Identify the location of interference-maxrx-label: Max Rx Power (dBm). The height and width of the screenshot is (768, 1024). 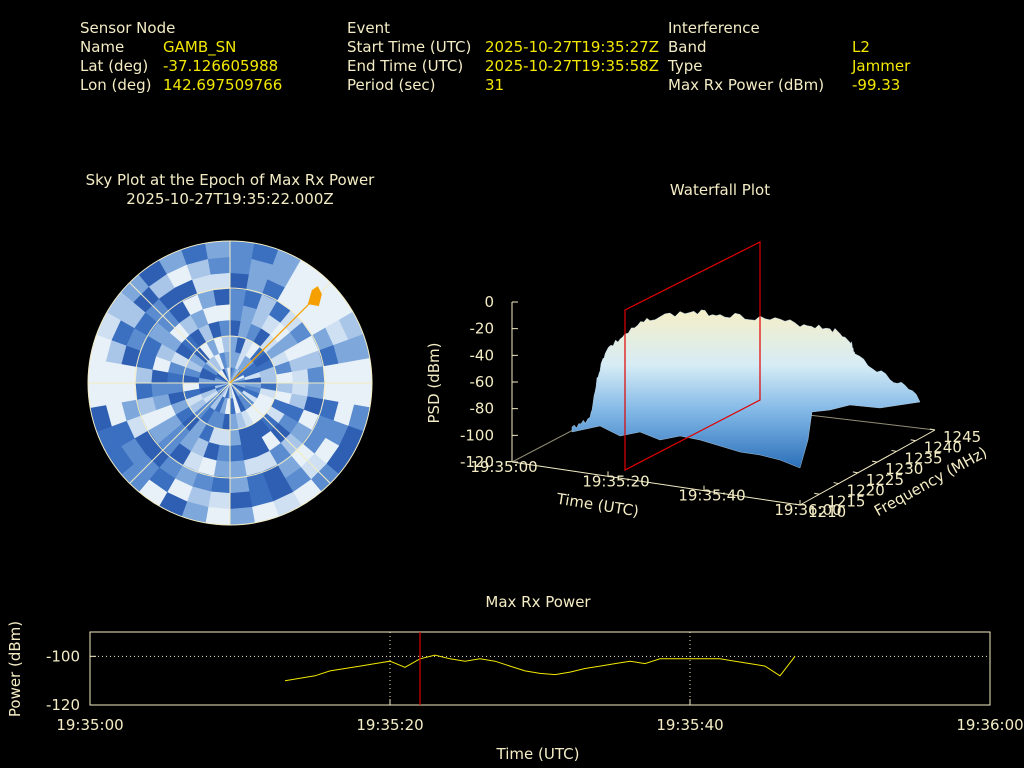
(746, 85).